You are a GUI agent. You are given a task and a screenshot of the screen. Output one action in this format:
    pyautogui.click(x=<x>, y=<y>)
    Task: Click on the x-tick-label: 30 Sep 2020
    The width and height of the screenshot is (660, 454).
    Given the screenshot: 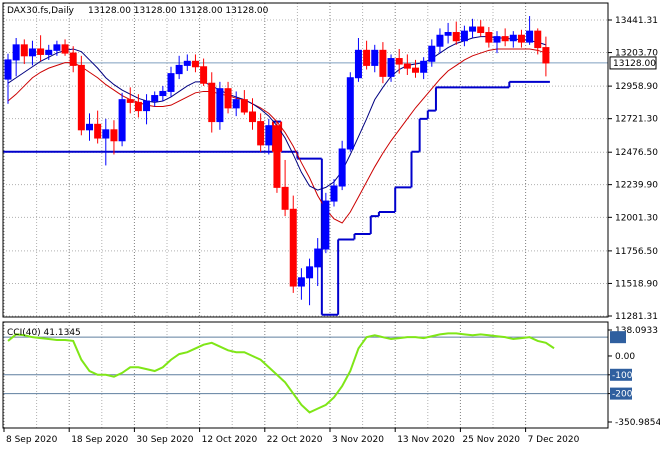 What is the action you would take?
    pyautogui.click(x=164, y=440)
    